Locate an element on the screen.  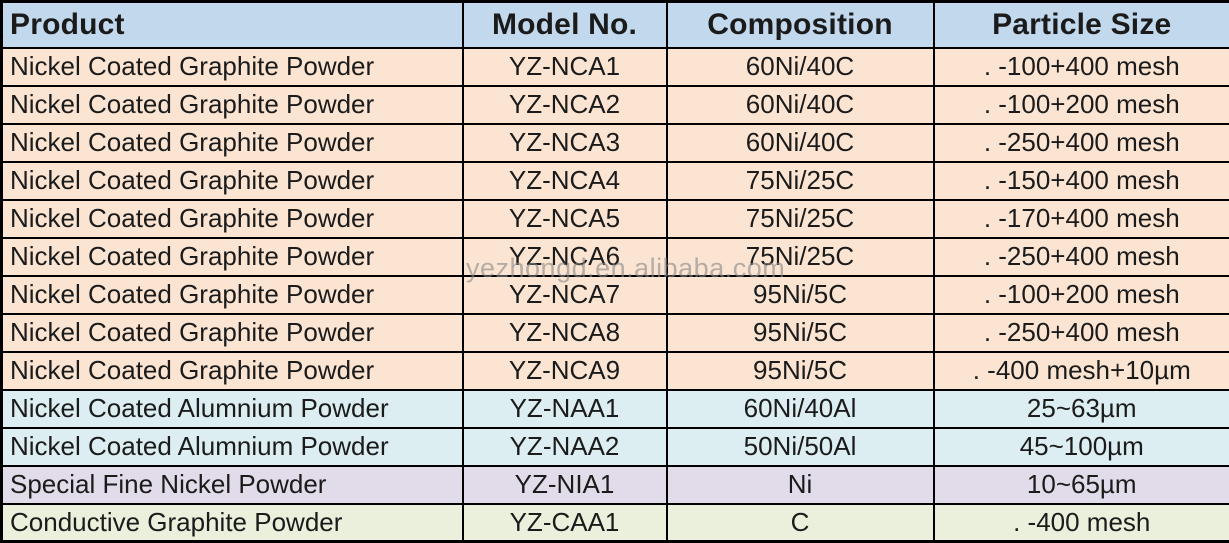
cell-particle-size: . -170+400 mesh is located at coordinates (1080, 218).